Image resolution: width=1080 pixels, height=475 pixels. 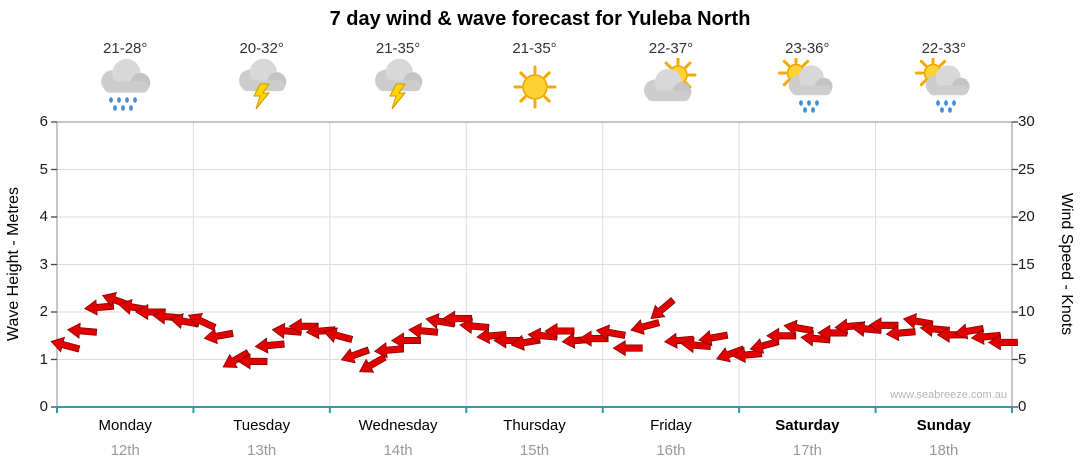 I want to click on y-axis-left-tick-label: 6, so click(x=43, y=121).